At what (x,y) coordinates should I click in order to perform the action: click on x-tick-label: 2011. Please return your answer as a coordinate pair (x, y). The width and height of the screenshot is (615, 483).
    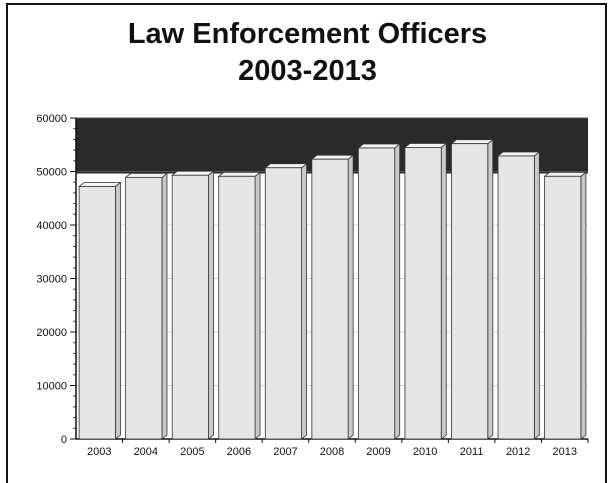
    Looking at the image, I should click on (472, 452).